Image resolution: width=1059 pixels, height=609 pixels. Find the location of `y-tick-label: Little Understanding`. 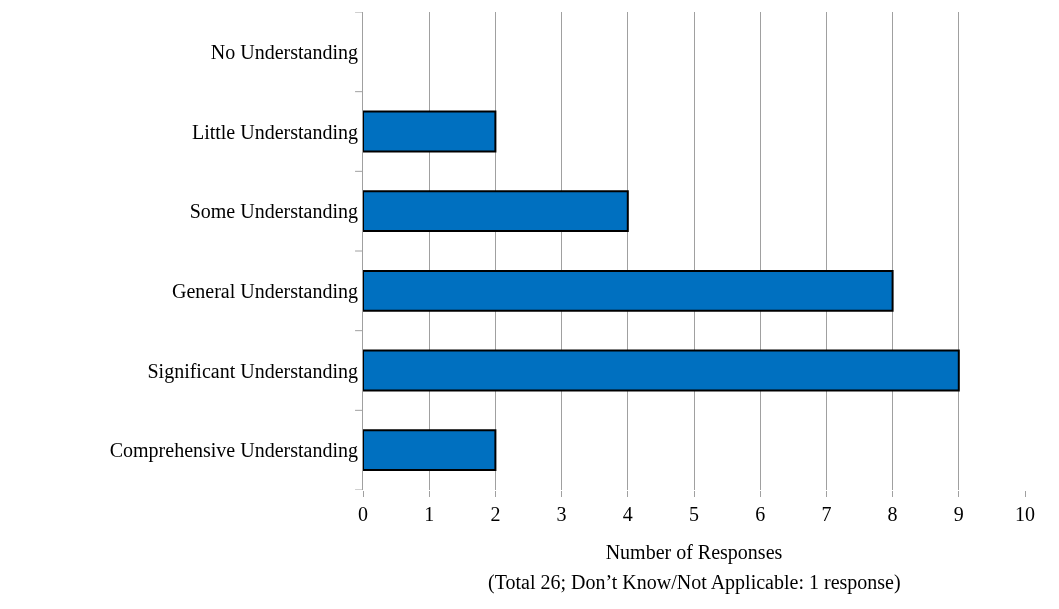

y-tick-label: Little Understanding is located at coordinates (274, 132).